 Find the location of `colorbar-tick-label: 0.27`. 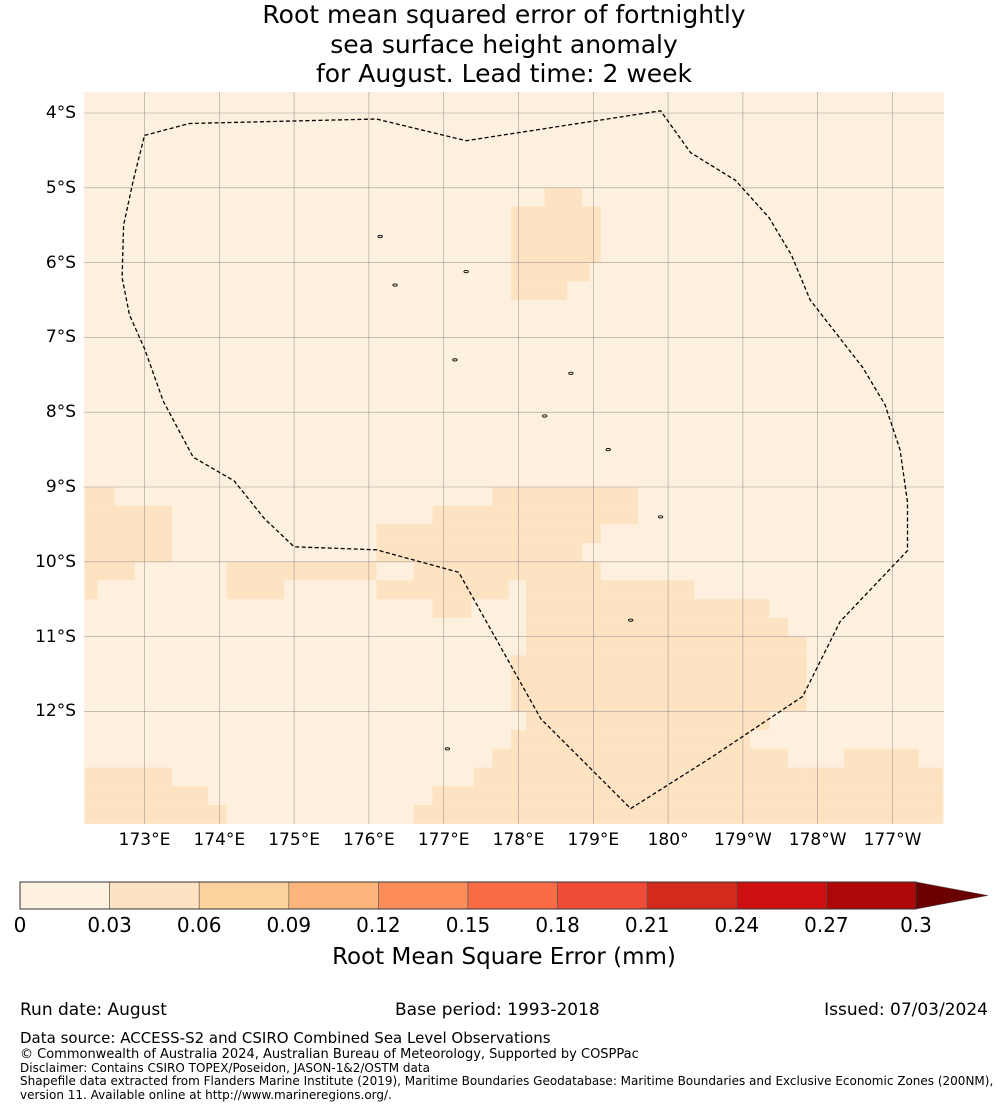

colorbar-tick-label: 0.27 is located at coordinates (826, 925).